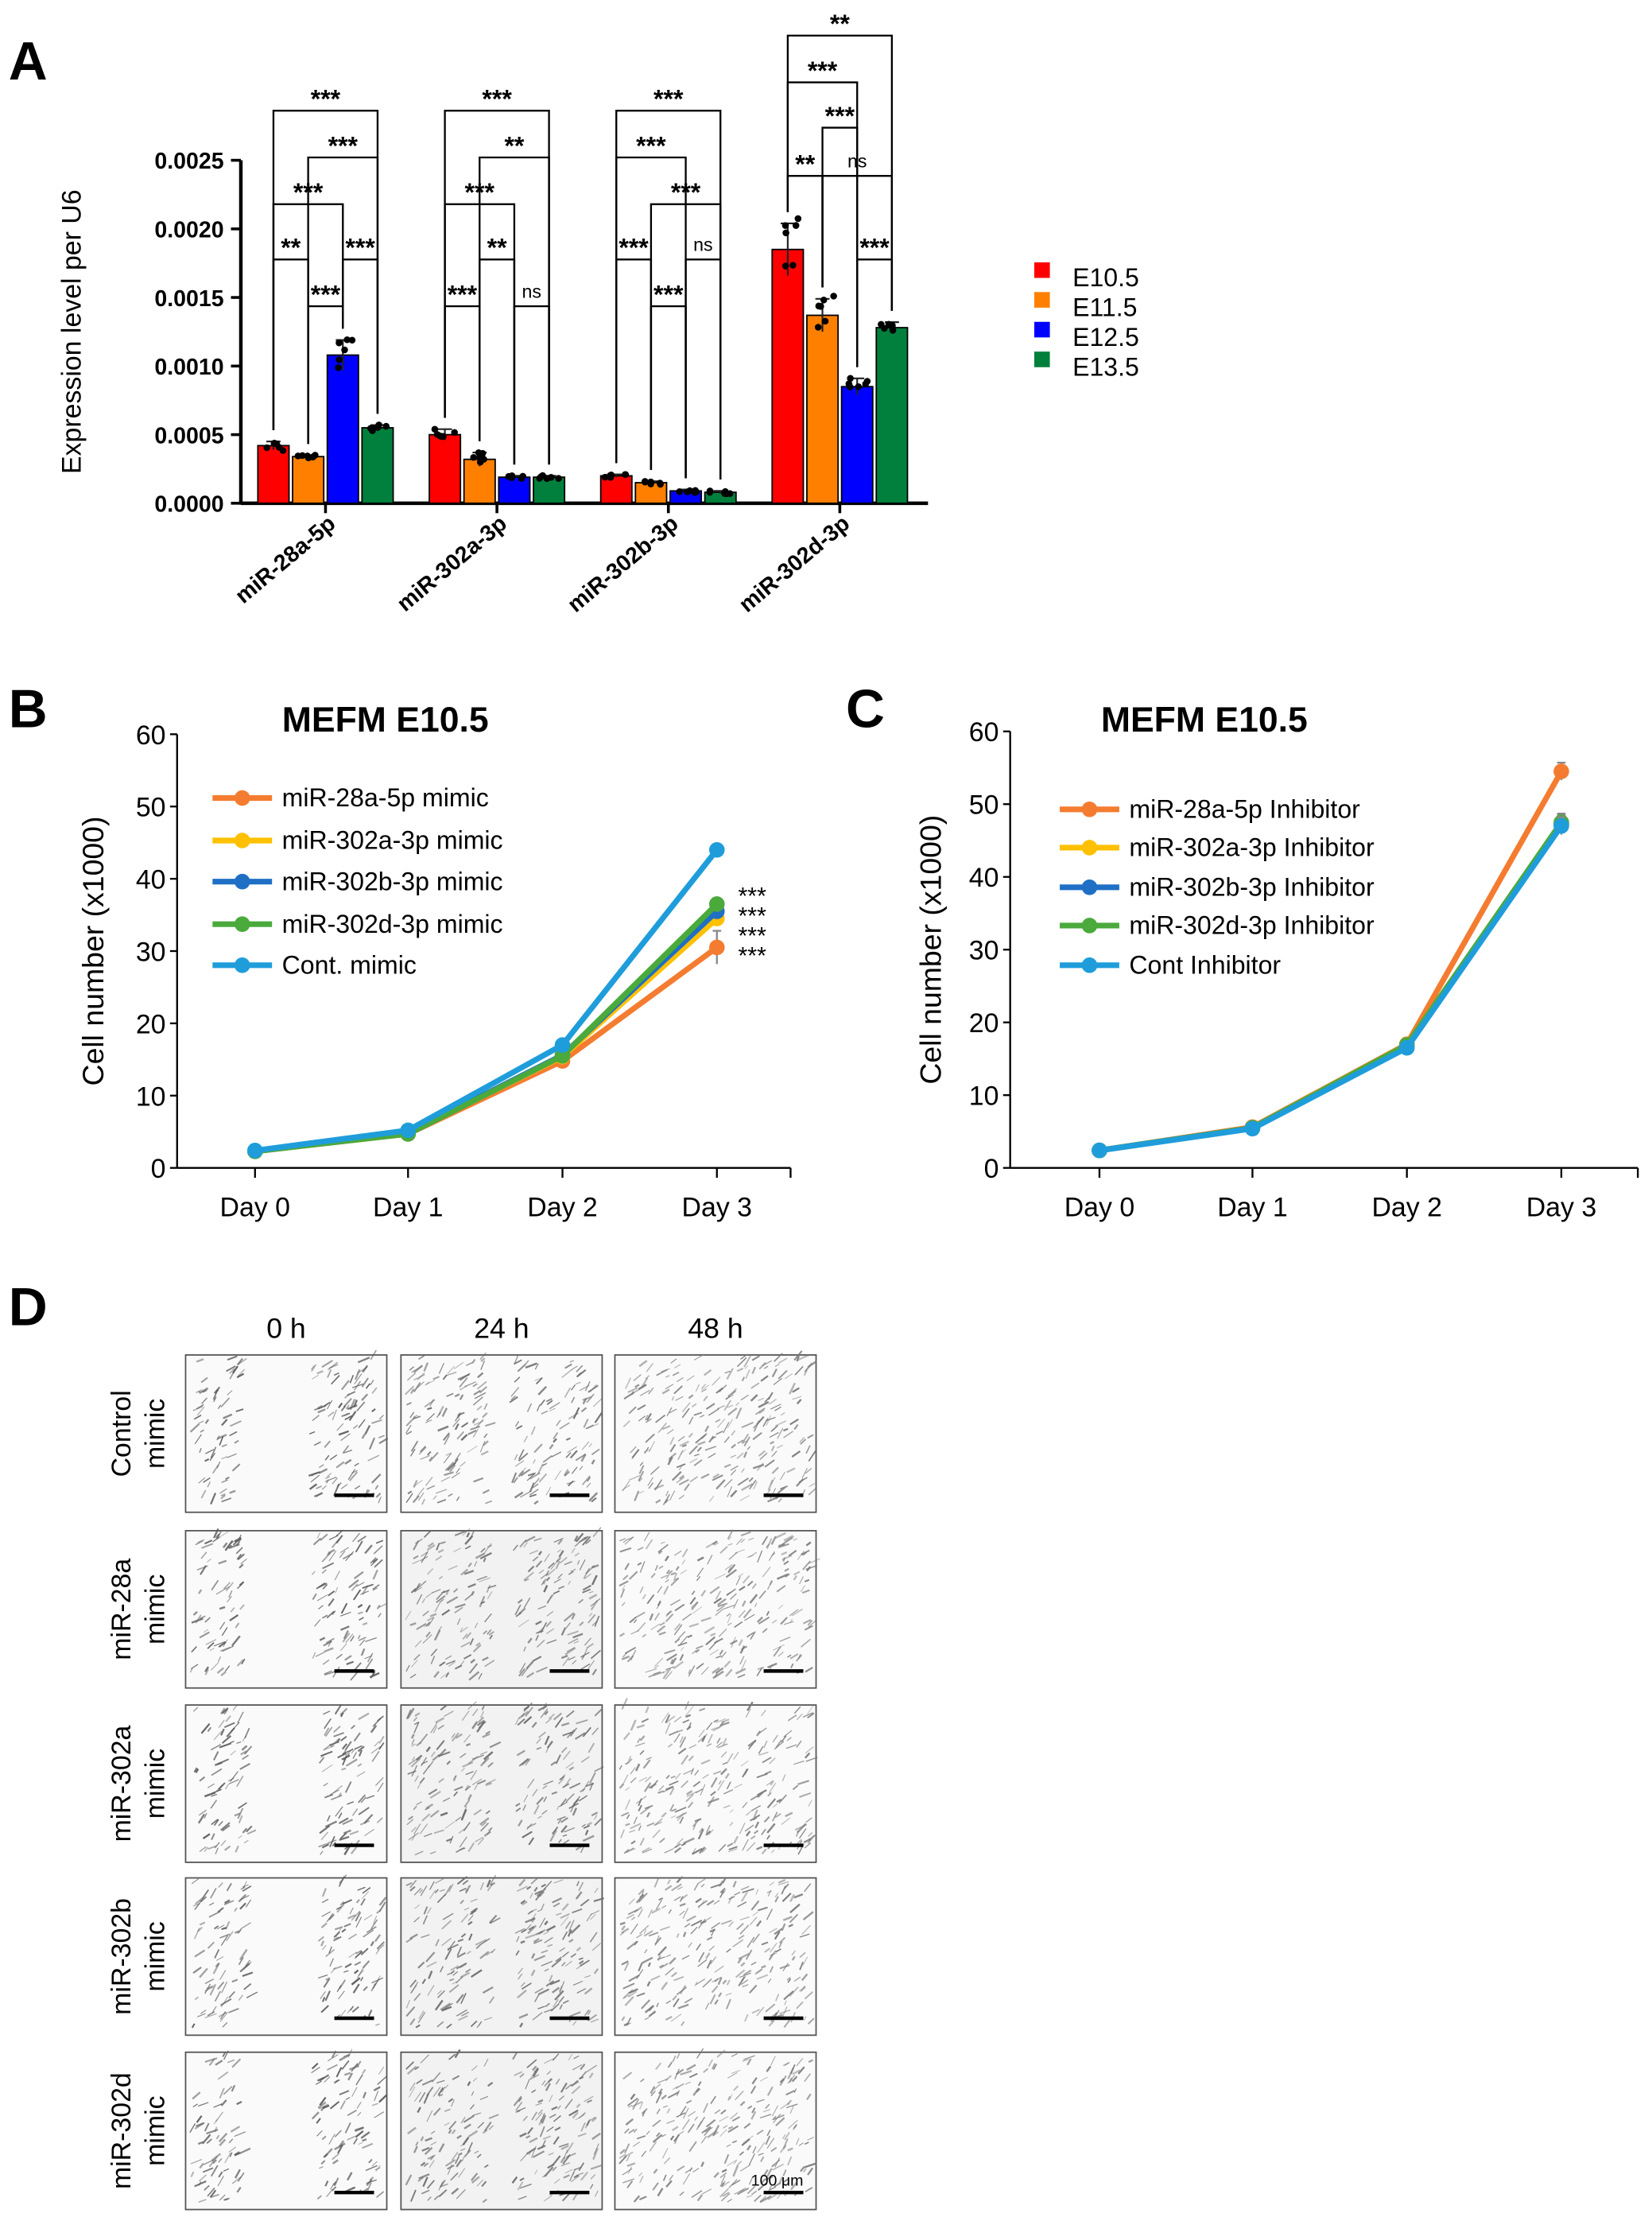 This screenshot has height=2221, width=1652. What do you see at coordinates (840, 172) in the screenshot?
I see `significance-bracket` at bounding box center [840, 172].